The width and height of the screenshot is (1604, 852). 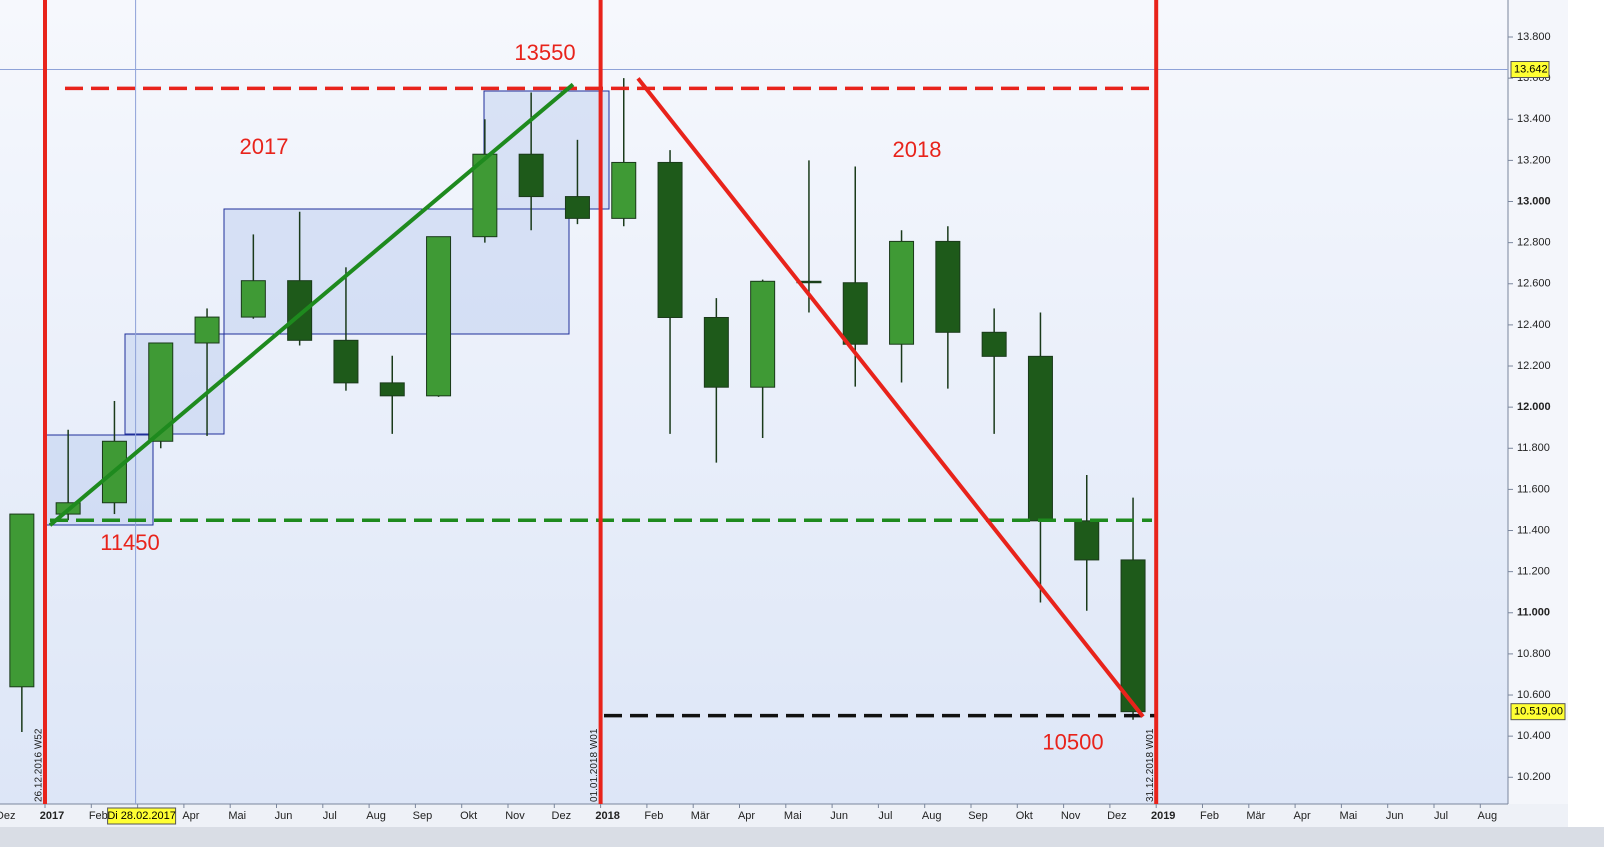 I want to click on crosshair-date-bg, so click(x=142, y=816).